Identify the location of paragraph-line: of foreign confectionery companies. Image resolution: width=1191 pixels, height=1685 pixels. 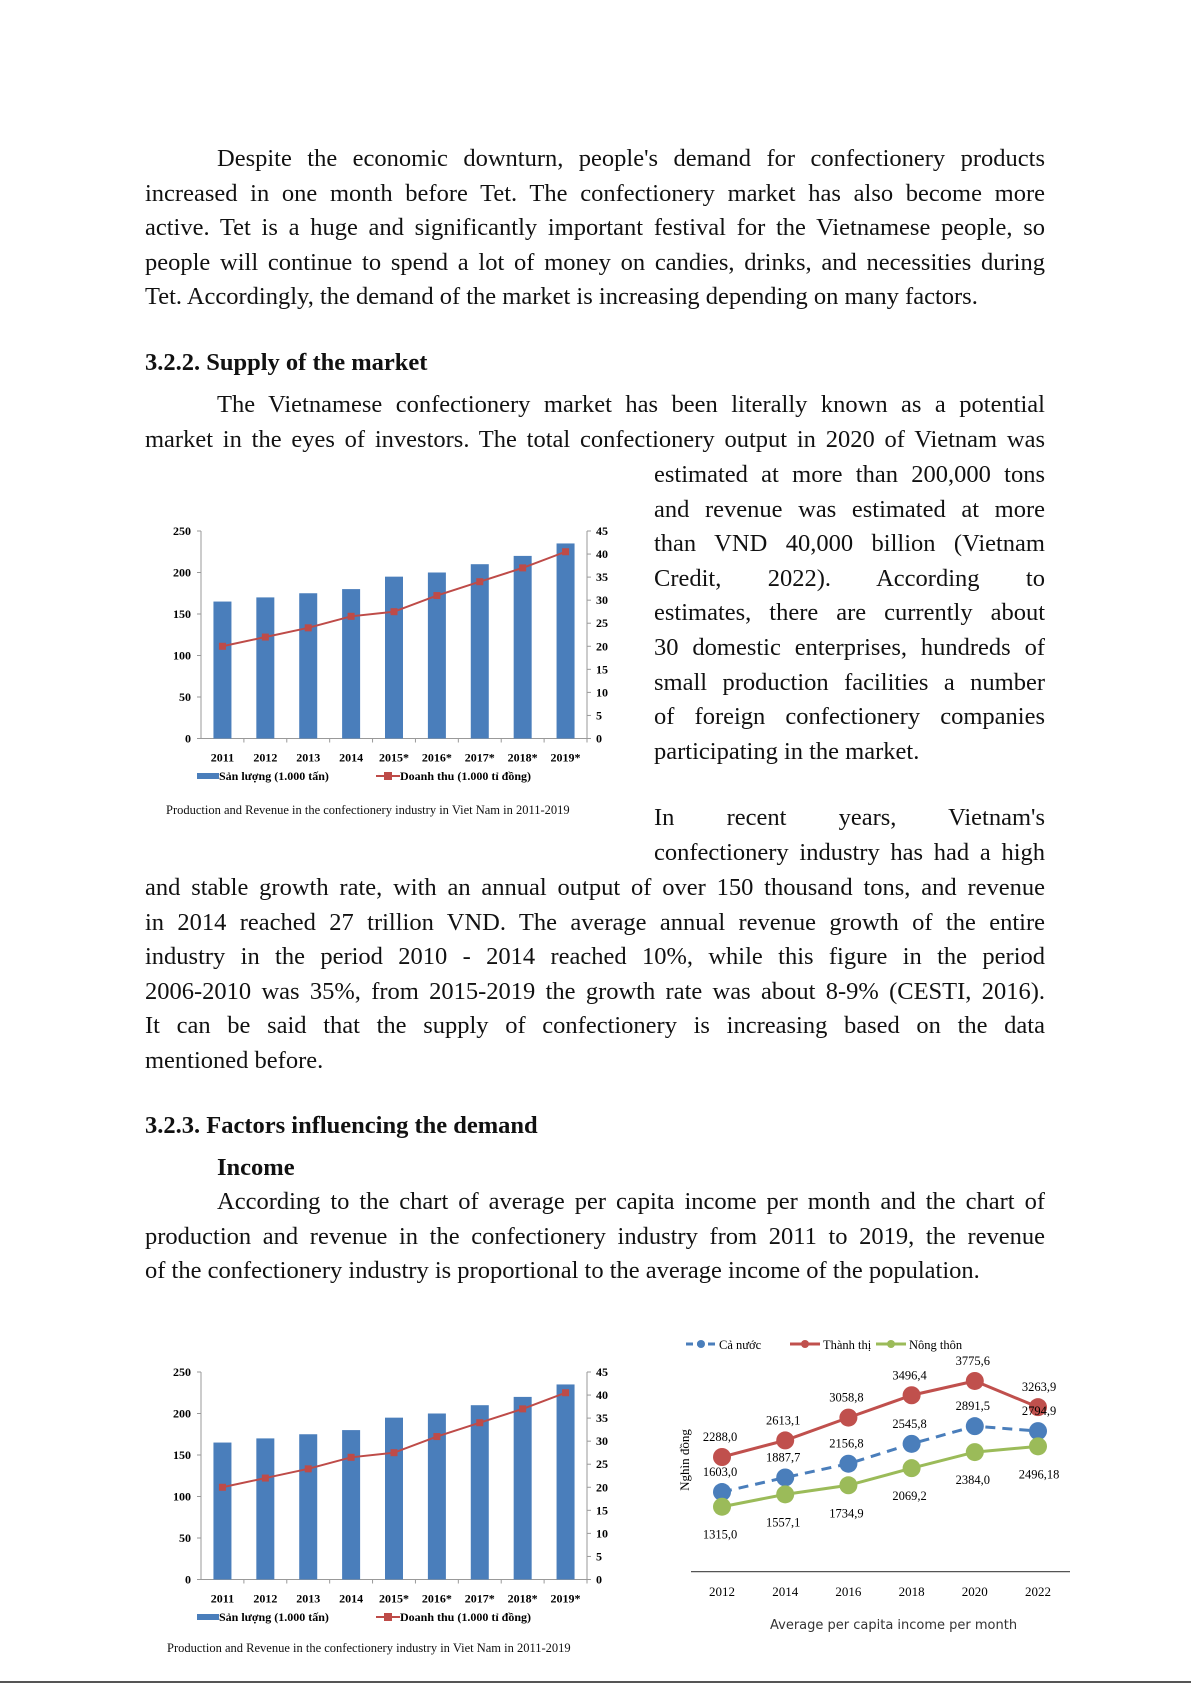
(849, 717).